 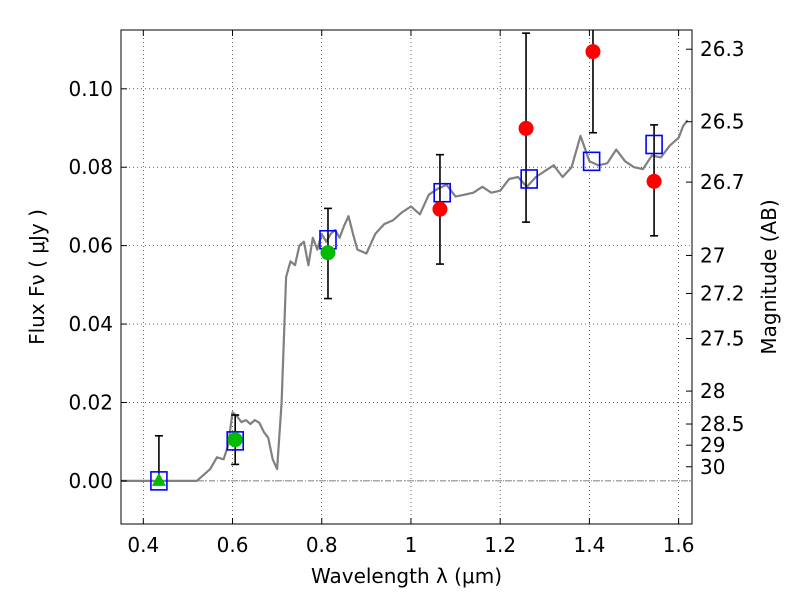 What do you see at coordinates (90, 402) in the screenshot?
I see `y-tick-label: 0.02` at bounding box center [90, 402].